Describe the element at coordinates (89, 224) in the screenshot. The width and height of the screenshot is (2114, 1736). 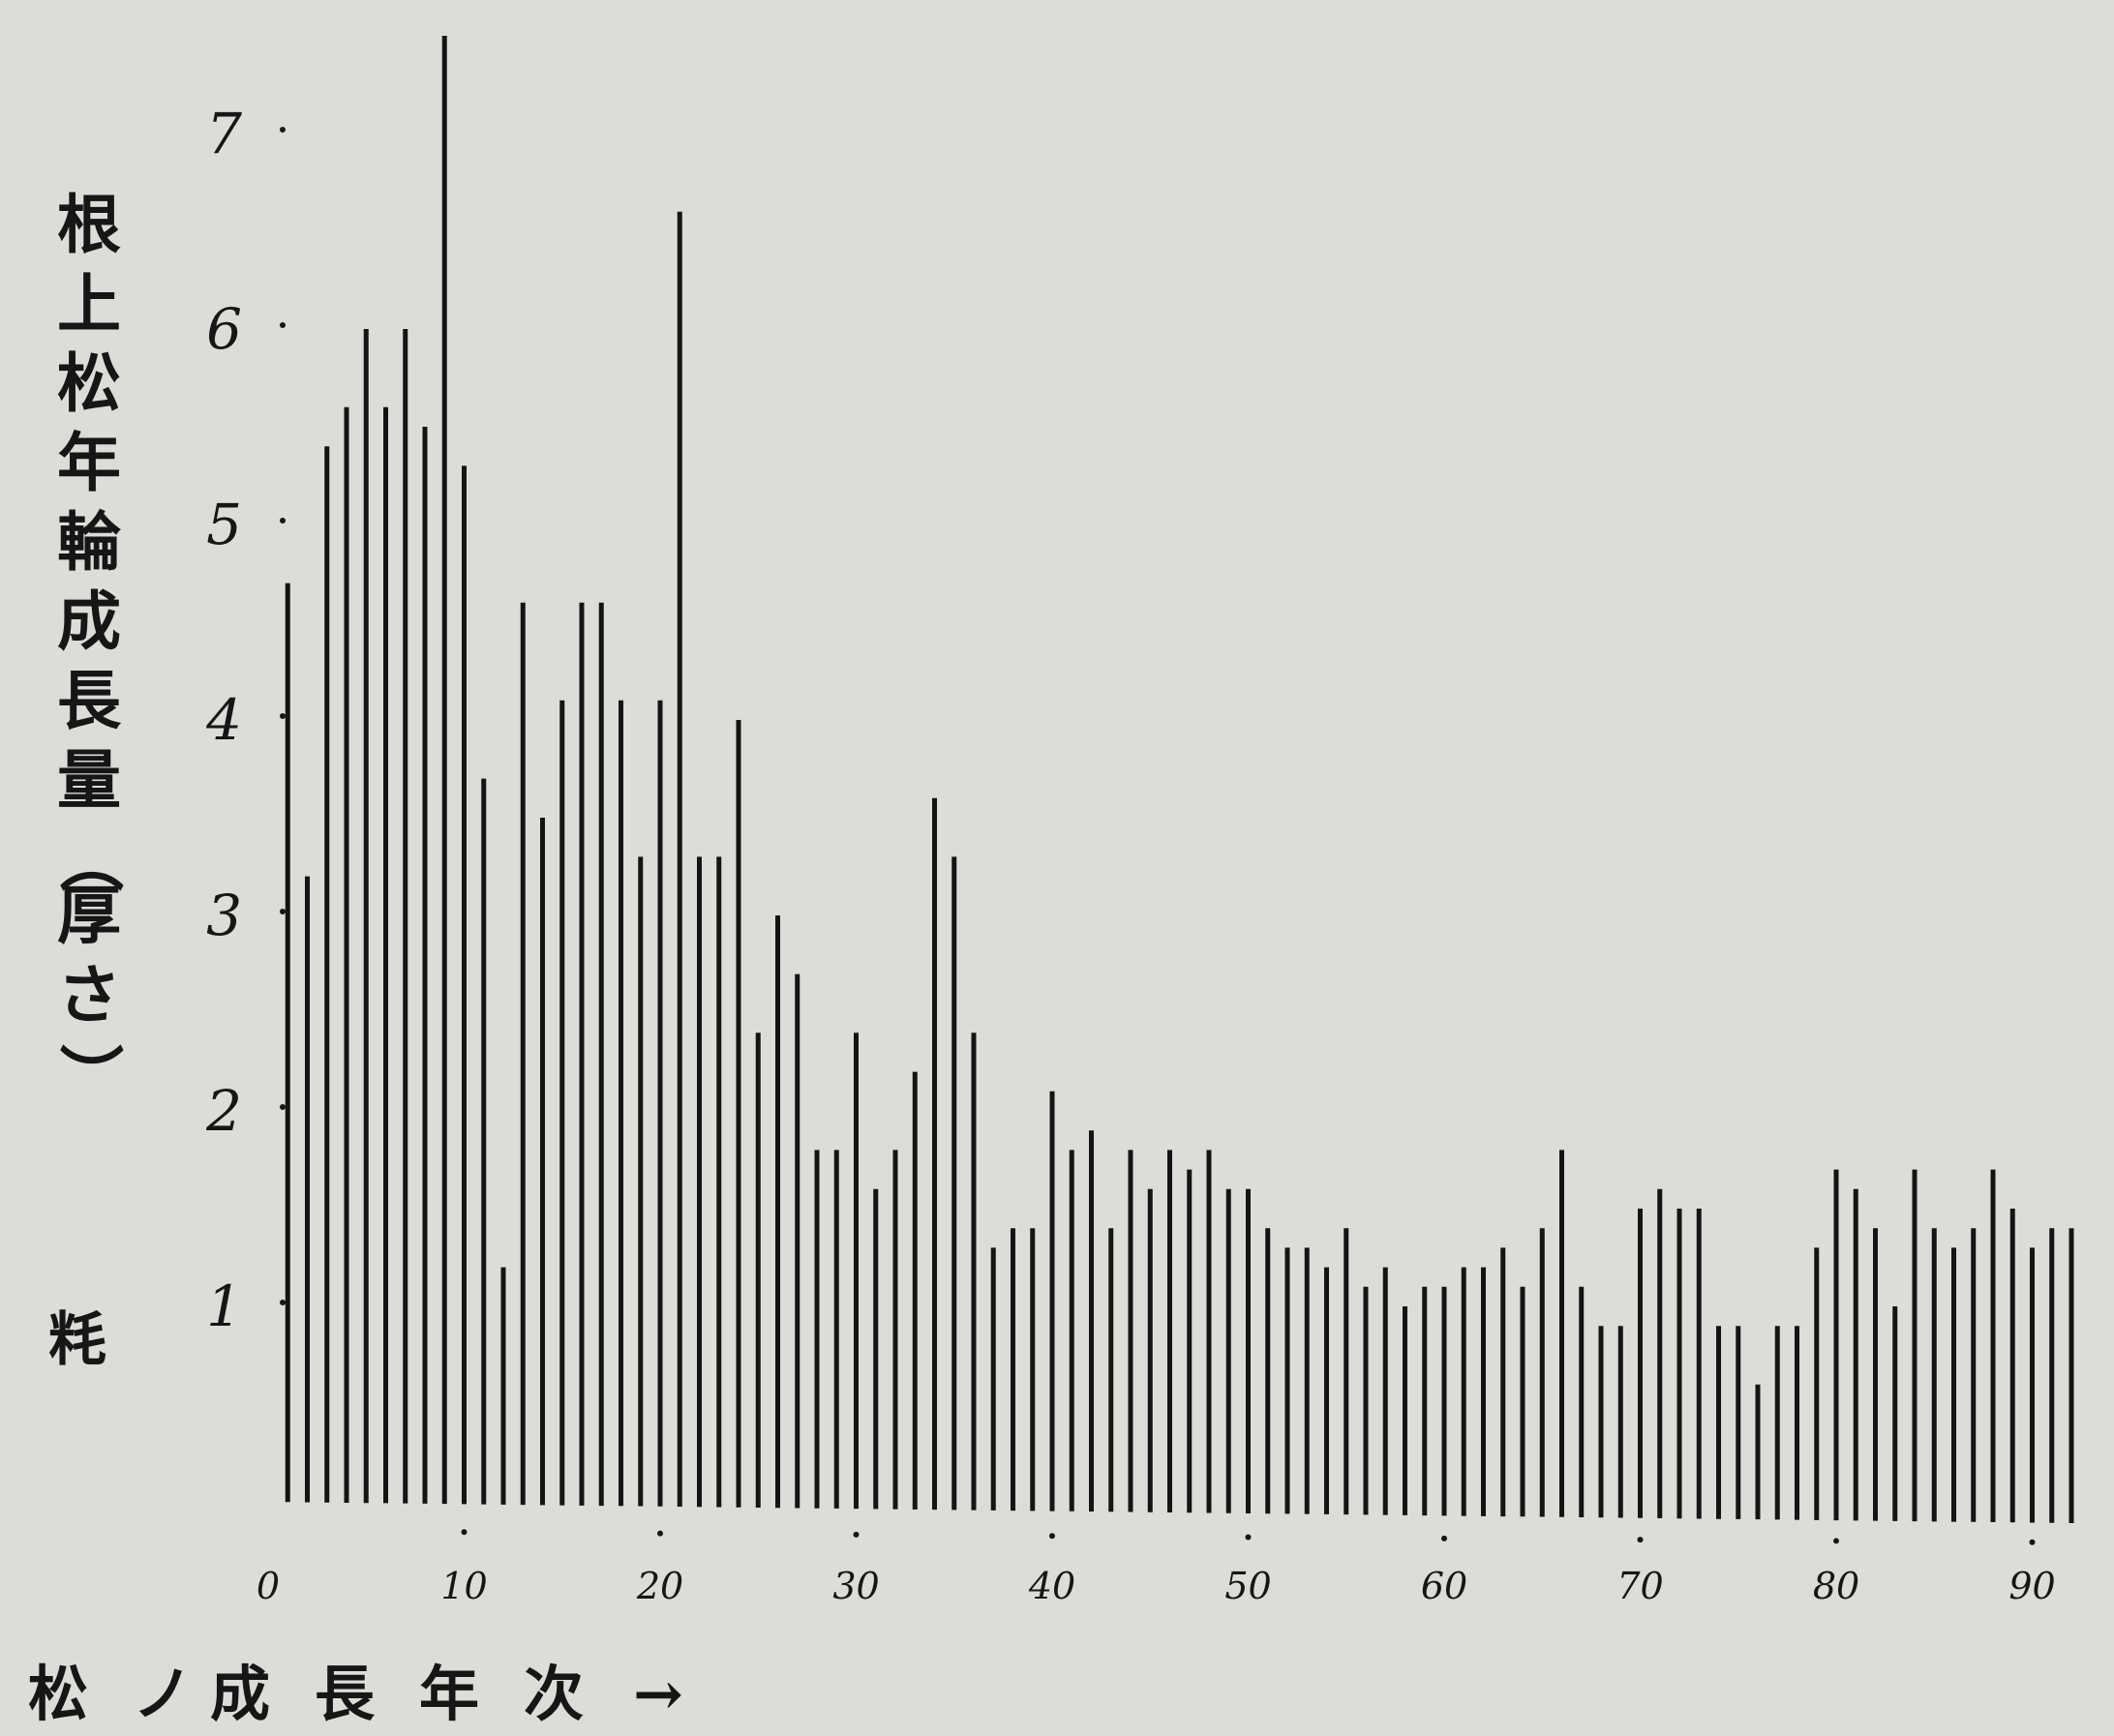
I see `y-axis-label-char: 根` at that location.